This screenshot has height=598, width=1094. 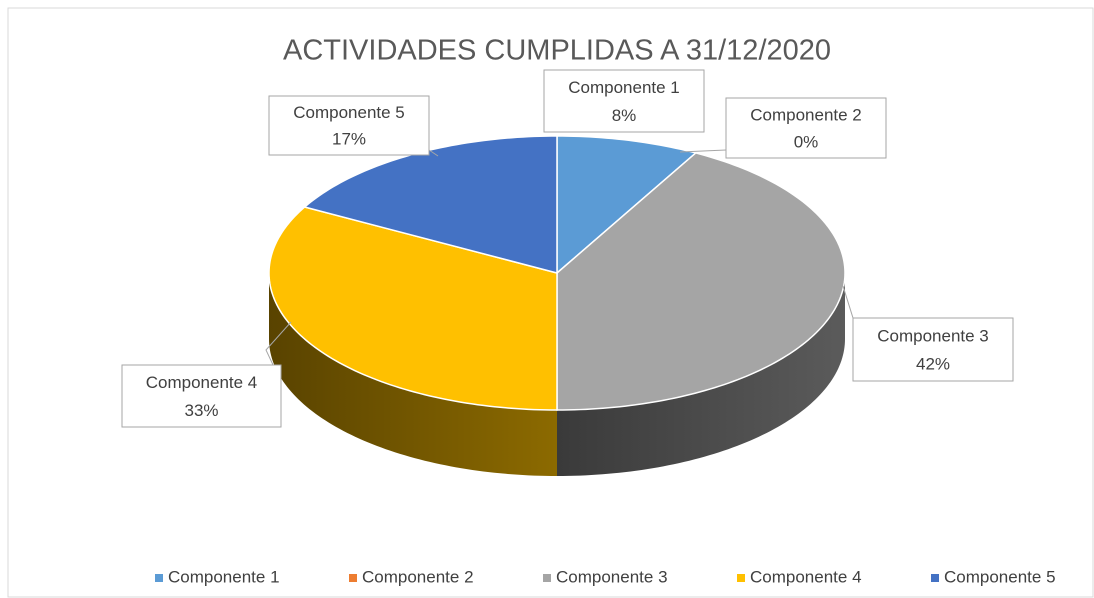 What do you see at coordinates (806, 141) in the screenshot?
I see `data-label-value: 0%` at bounding box center [806, 141].